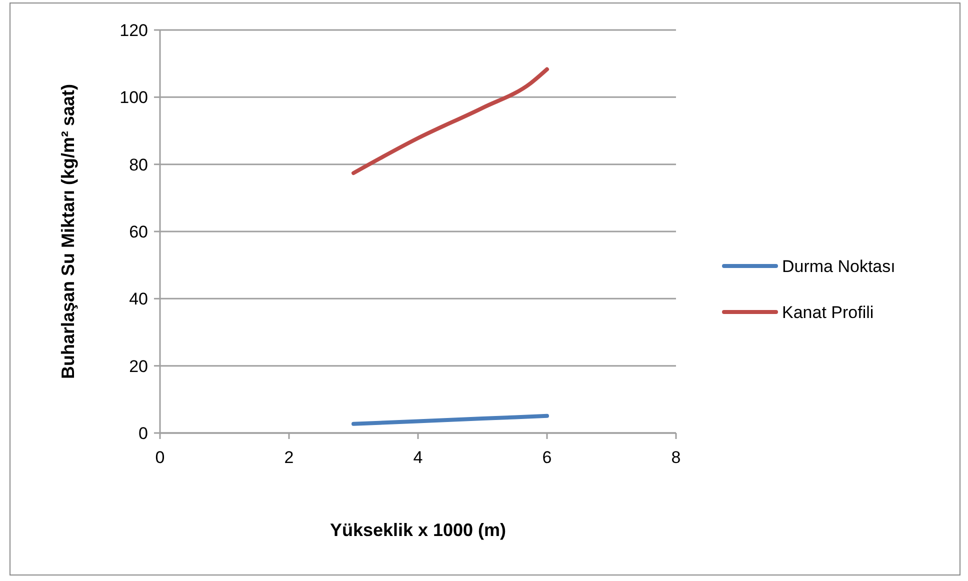 This screenshot has height=581, width=968. What do you see at coordinates (547, 457) in the screenshot?
I see `x-tick-label: 6` at bounding box center [547, 457].